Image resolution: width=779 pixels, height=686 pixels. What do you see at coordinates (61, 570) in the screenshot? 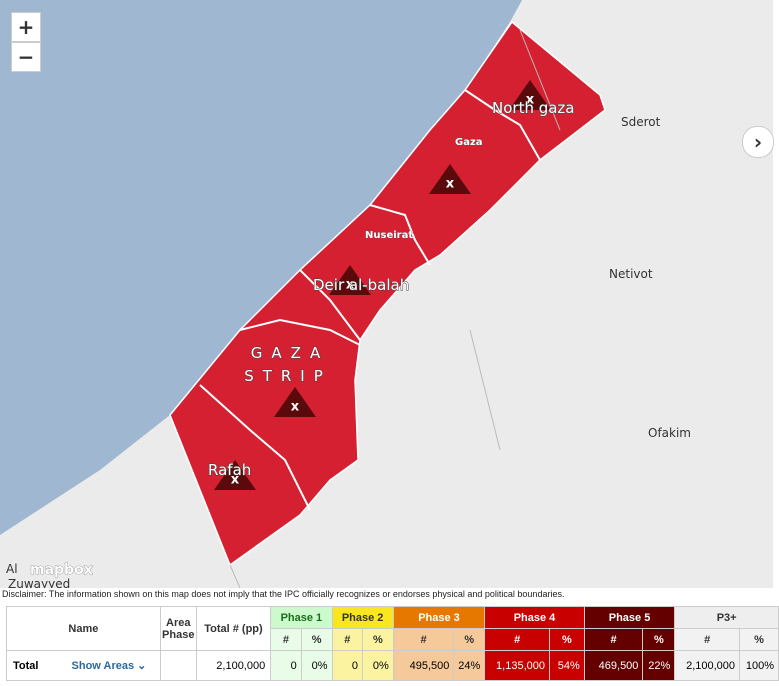
I see `attribution: mapbox` at bounding box center [61, 570].